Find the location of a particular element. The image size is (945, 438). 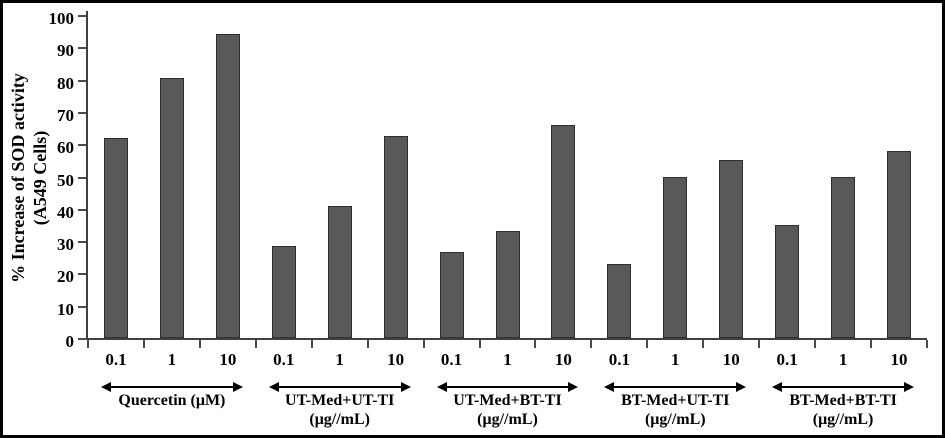

group-label: UT-Med+BT-TI (μg//mL) is located at coordinates (508, 411).